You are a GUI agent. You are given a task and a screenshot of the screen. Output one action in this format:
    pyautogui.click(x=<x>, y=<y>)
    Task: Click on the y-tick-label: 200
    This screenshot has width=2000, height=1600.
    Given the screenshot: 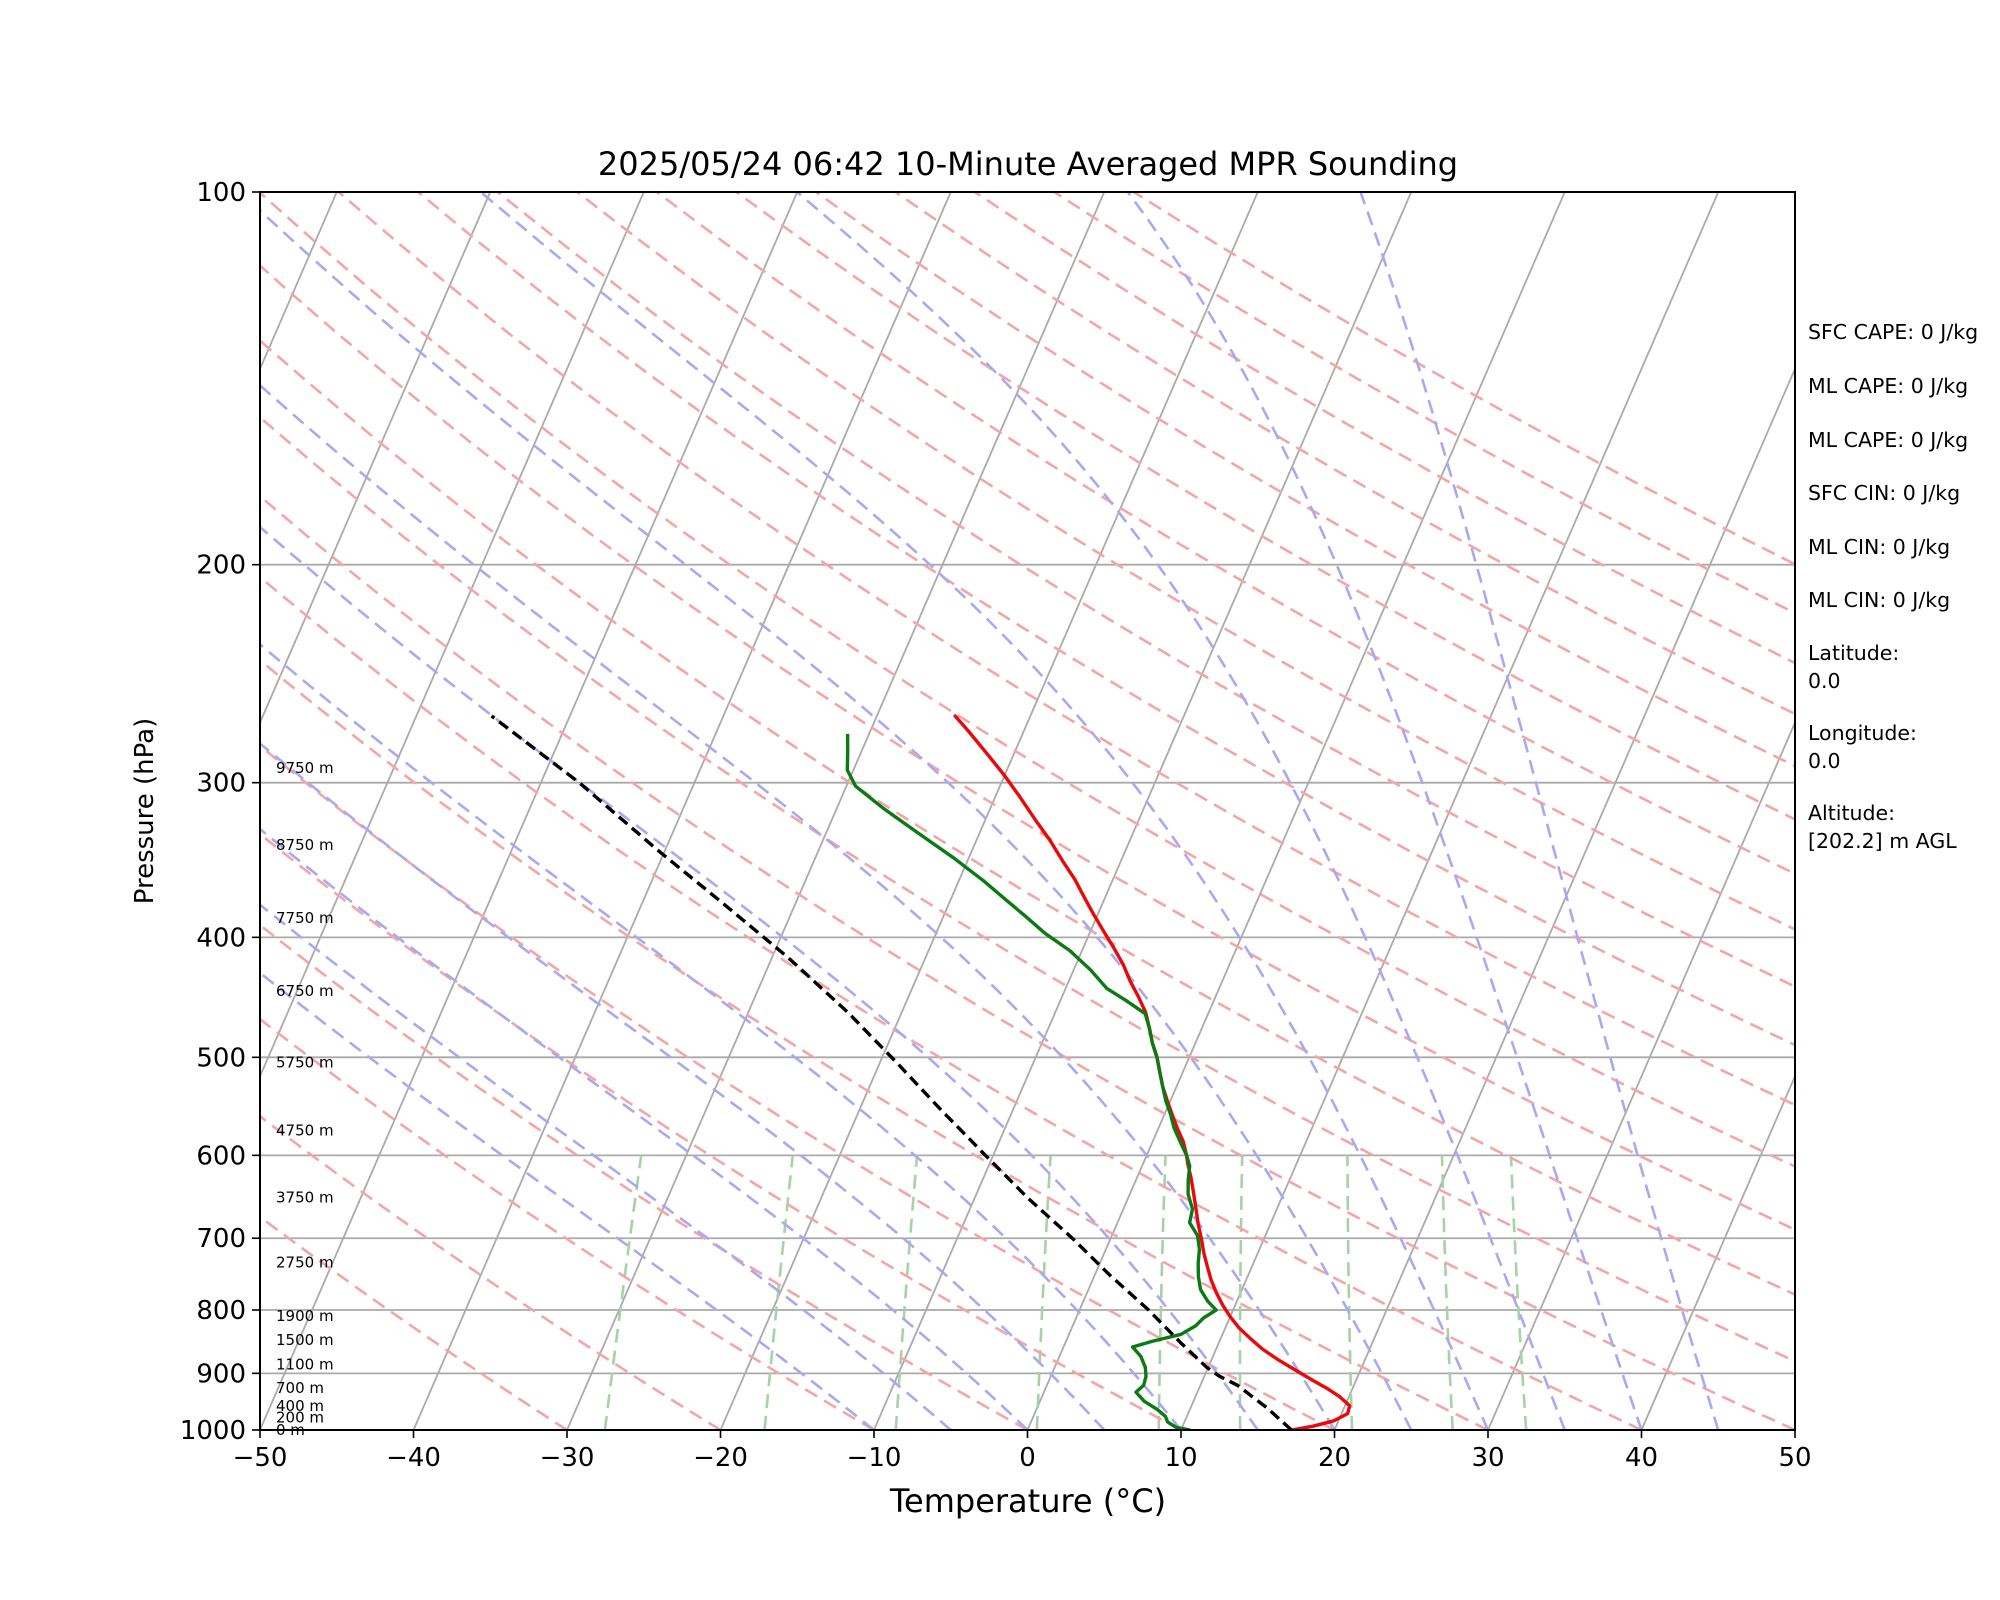 What is the action you would take?
    pyautogui.click(x=221, y=566)
    